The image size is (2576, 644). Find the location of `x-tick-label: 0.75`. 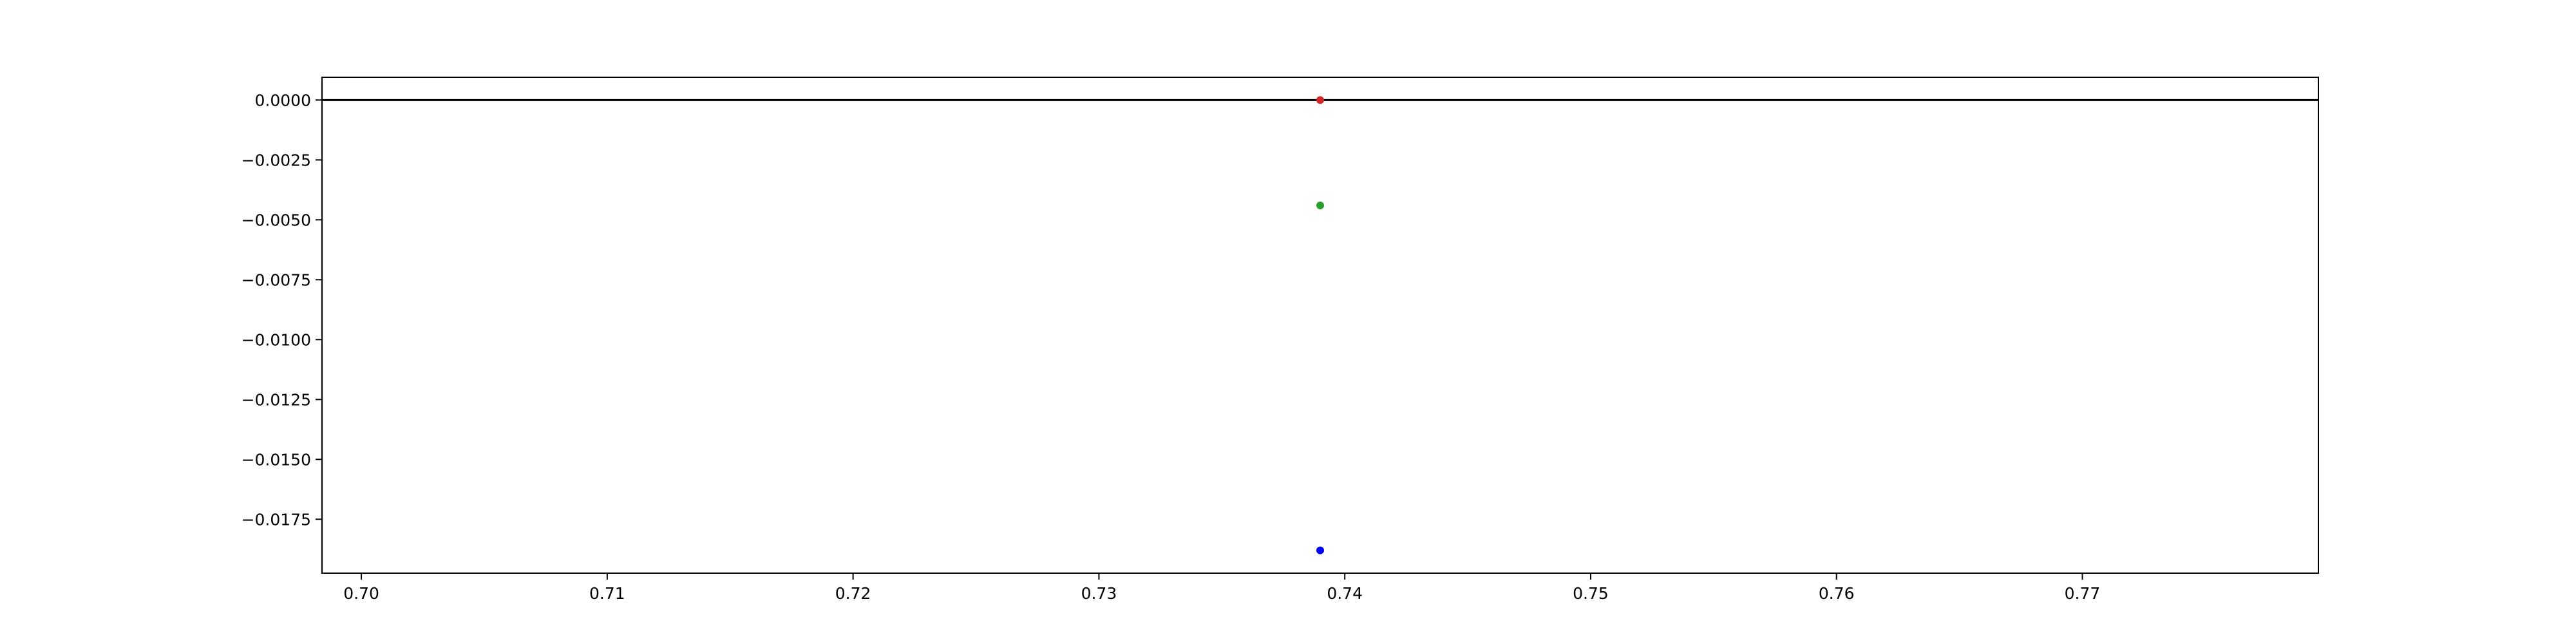

x-tick-label: 0.75 is located at coordinates (1591, 593).